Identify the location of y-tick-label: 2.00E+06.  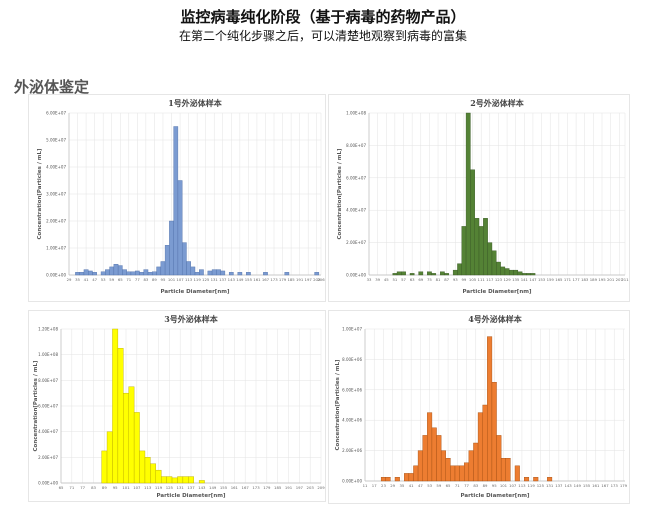
(352, 450).